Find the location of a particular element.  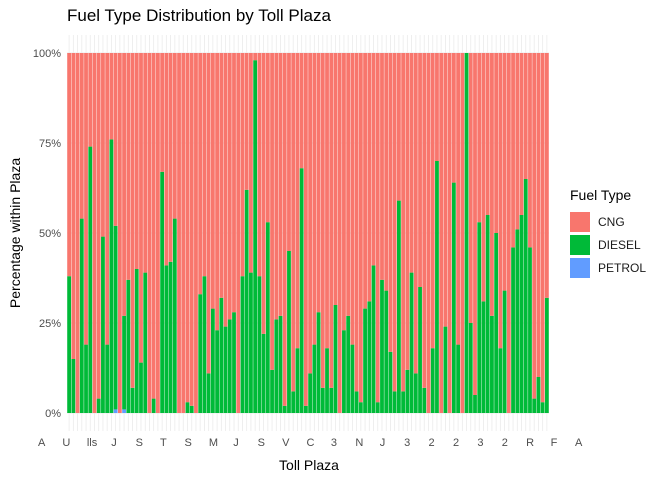

legend-item: PETROL is located at coordinates (608, 268).